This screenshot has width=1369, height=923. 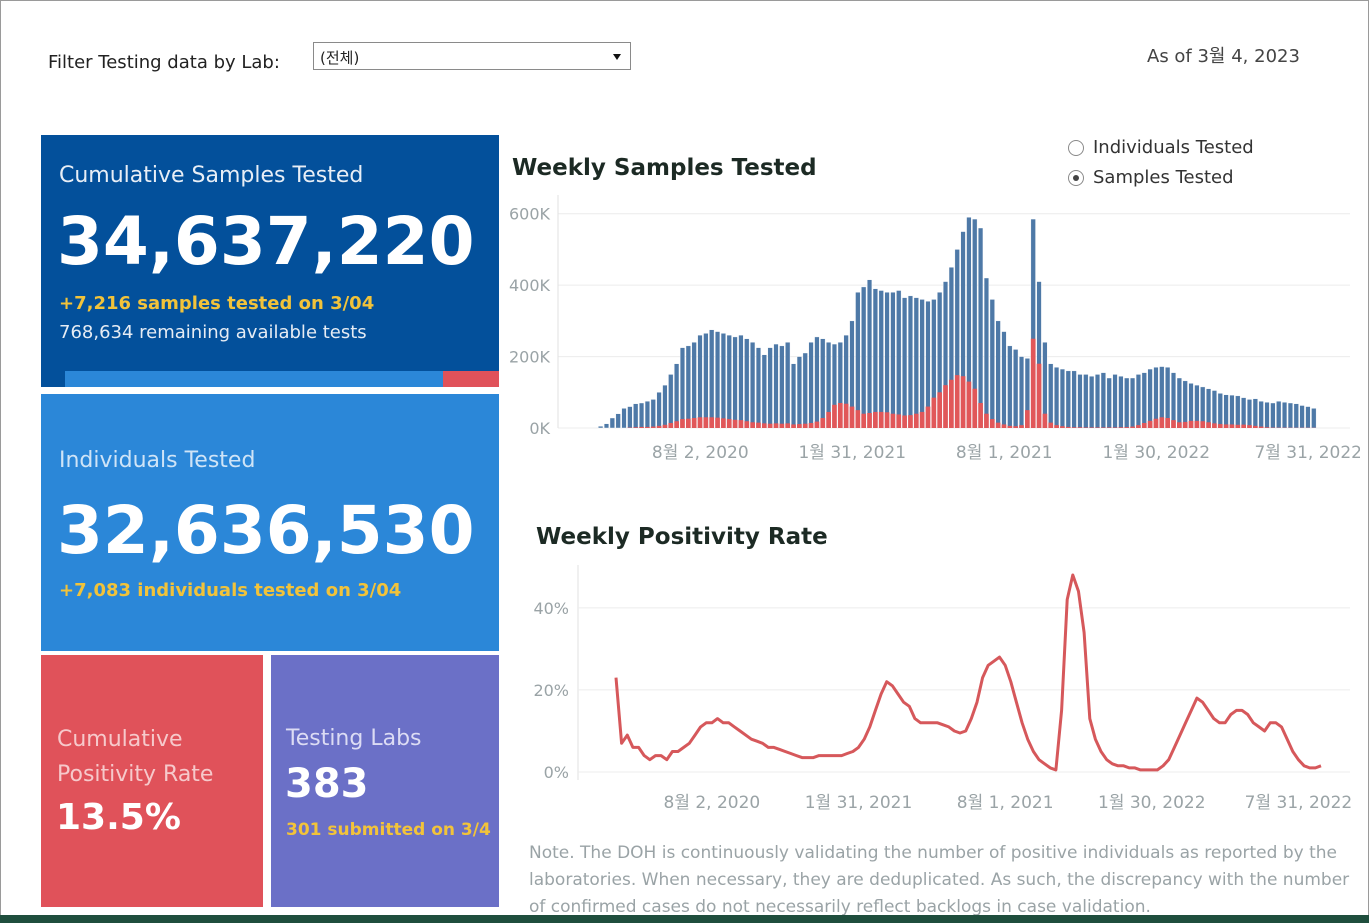 I want to click on lab-filter-value: (전체), so click(x=340, y=58).